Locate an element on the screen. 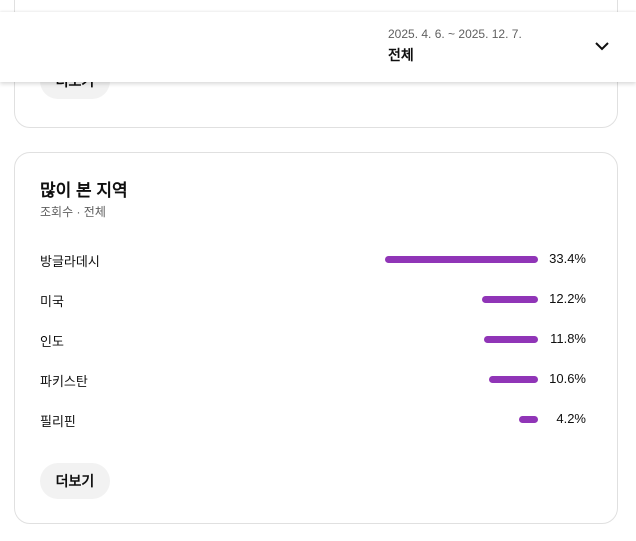  region-label: 방글라데시 is located at coordinates (70, 261).